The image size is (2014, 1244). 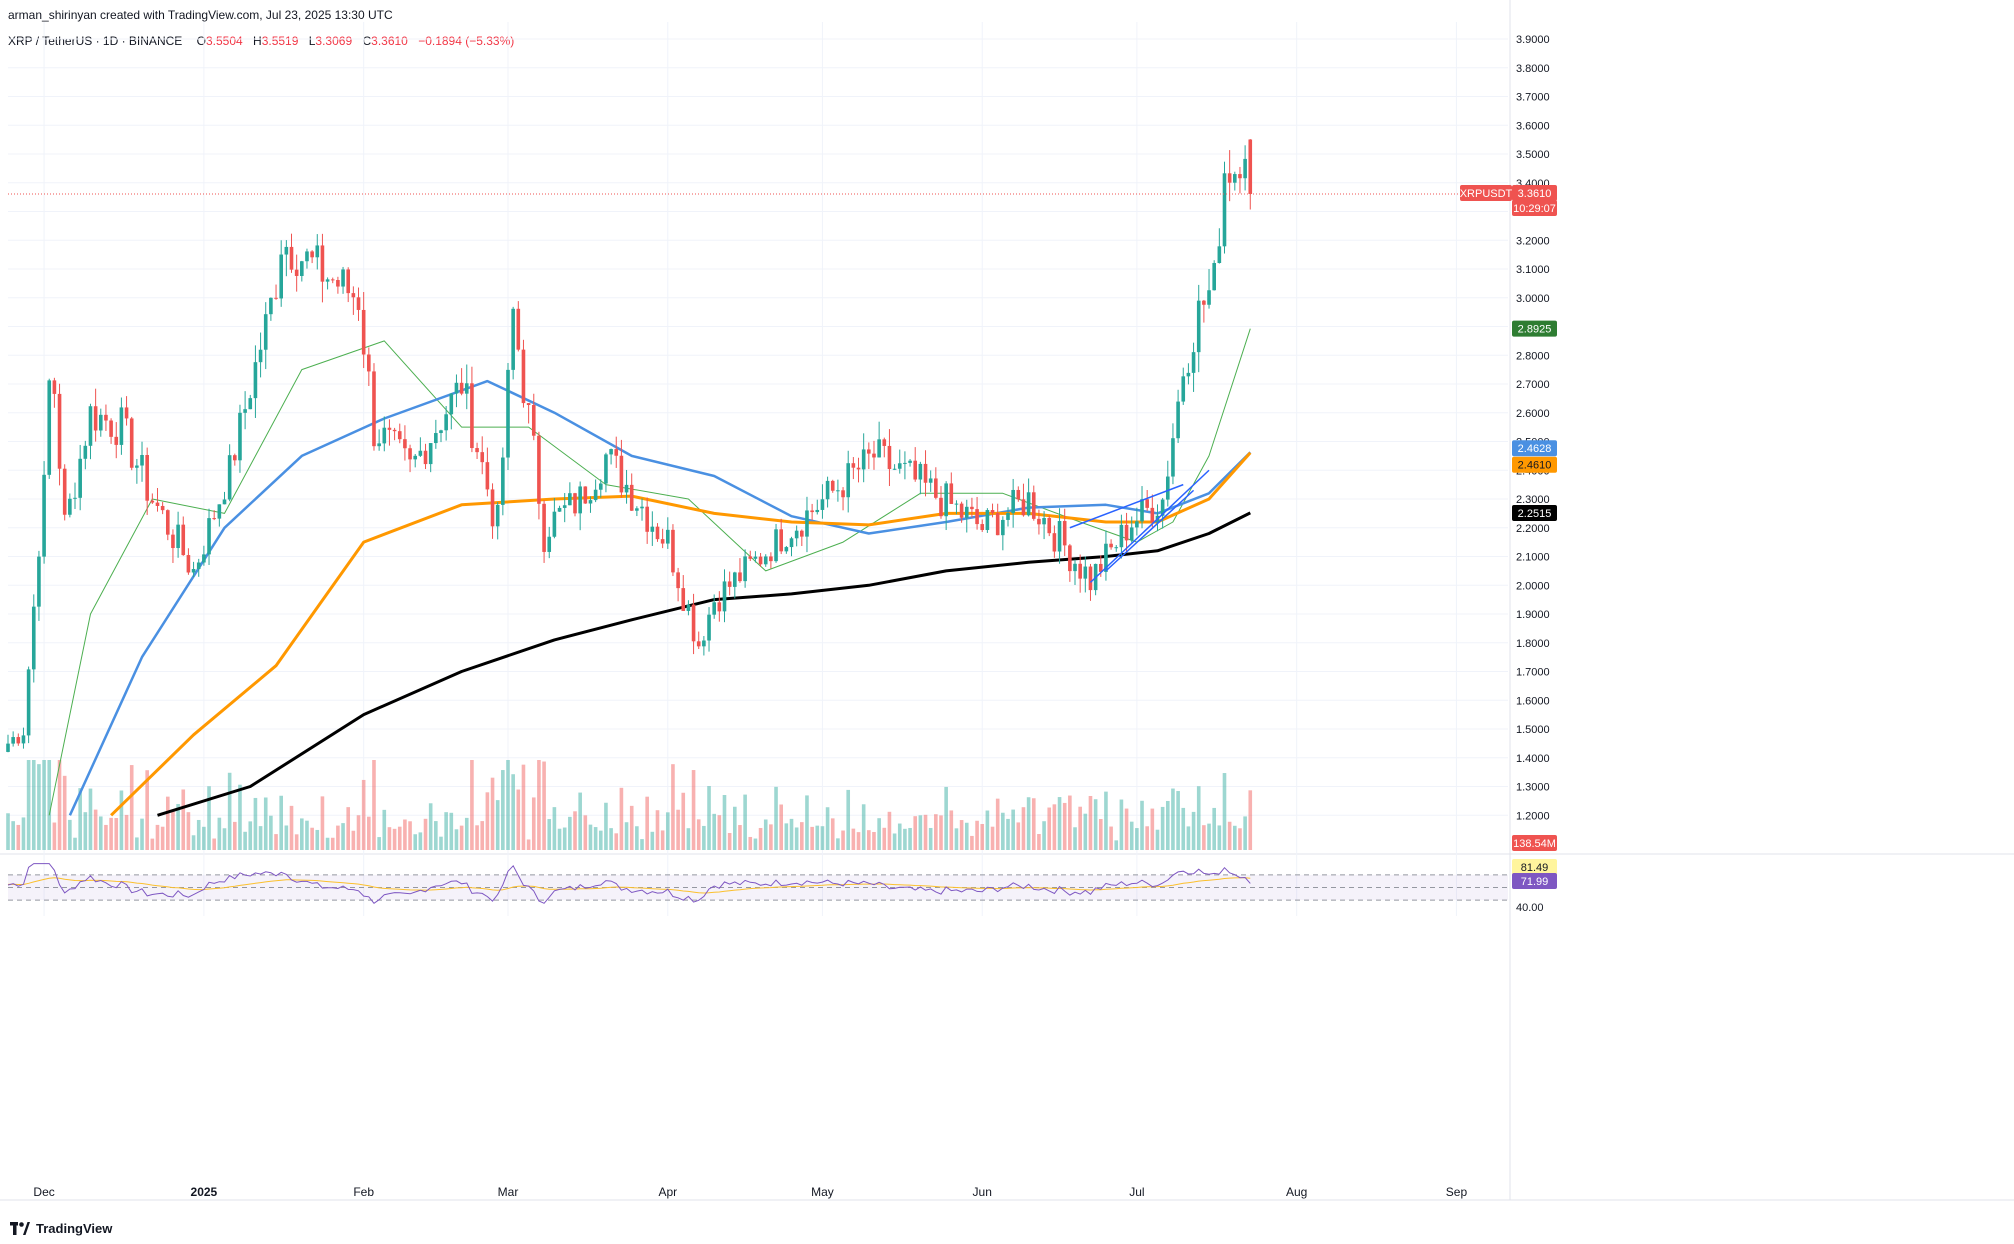 I want to click on tradingview-logo: TradingView, so click(x=61, y=1228).